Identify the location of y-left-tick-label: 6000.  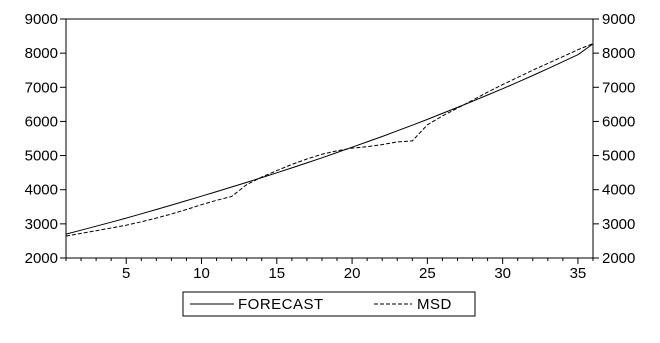
(41, 121).